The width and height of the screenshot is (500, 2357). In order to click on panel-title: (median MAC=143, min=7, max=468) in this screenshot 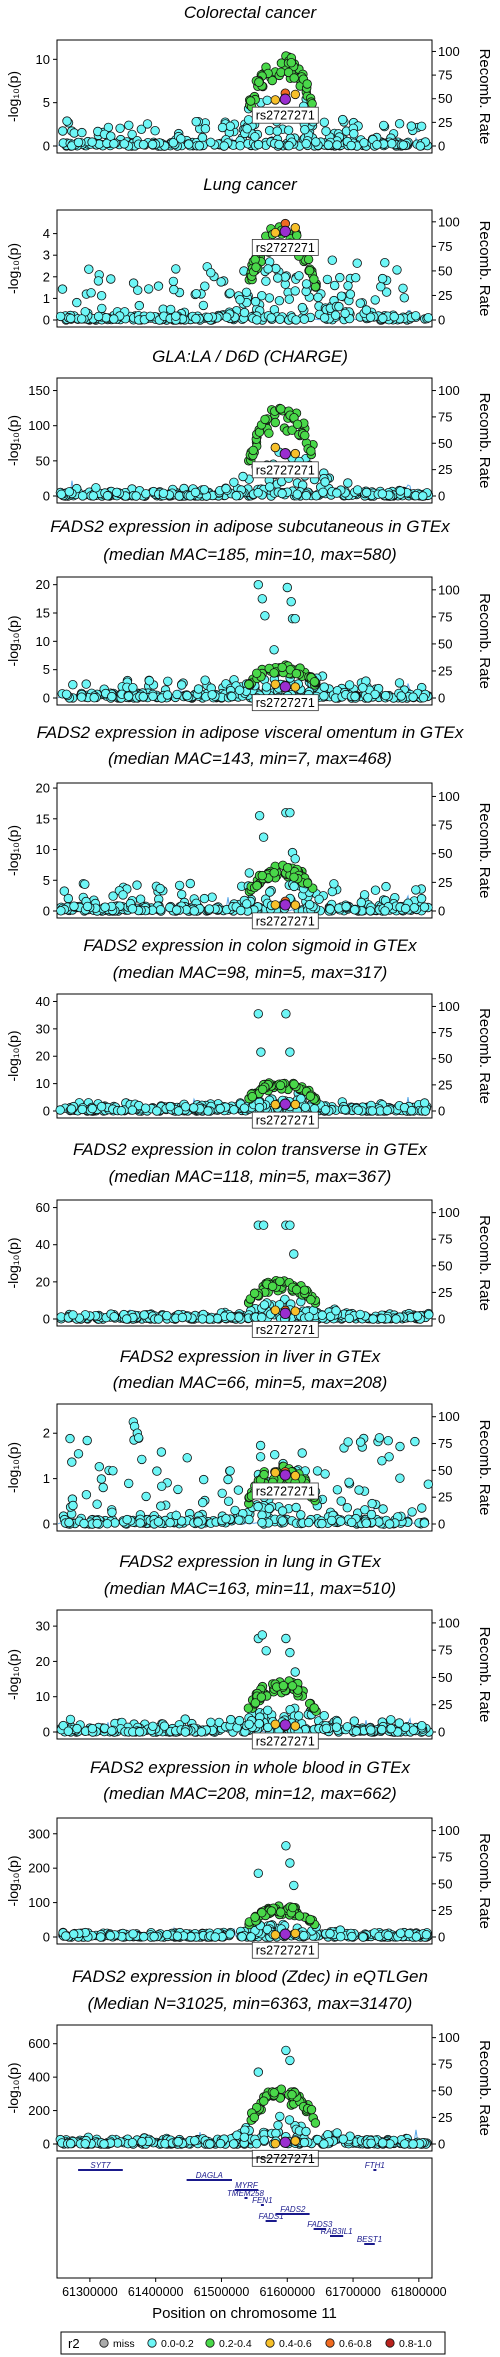, I will do `click(250, 758)`.